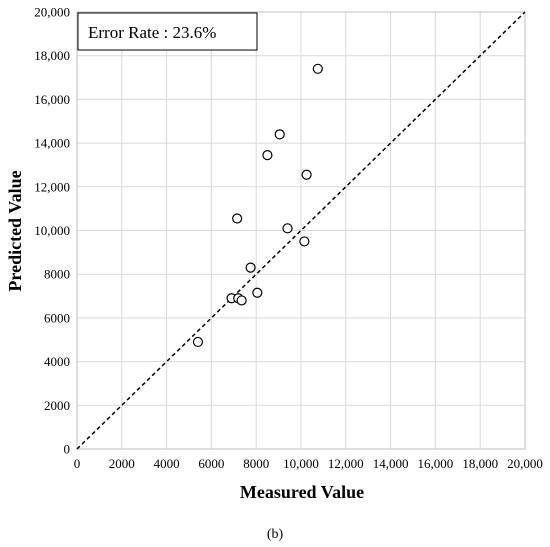 This screenshot has width=550, height=547. What do you see at coordinates (57, 405) in the screenshot?
I see `y-tick-label: 2000` at bounding box center [57, 405].